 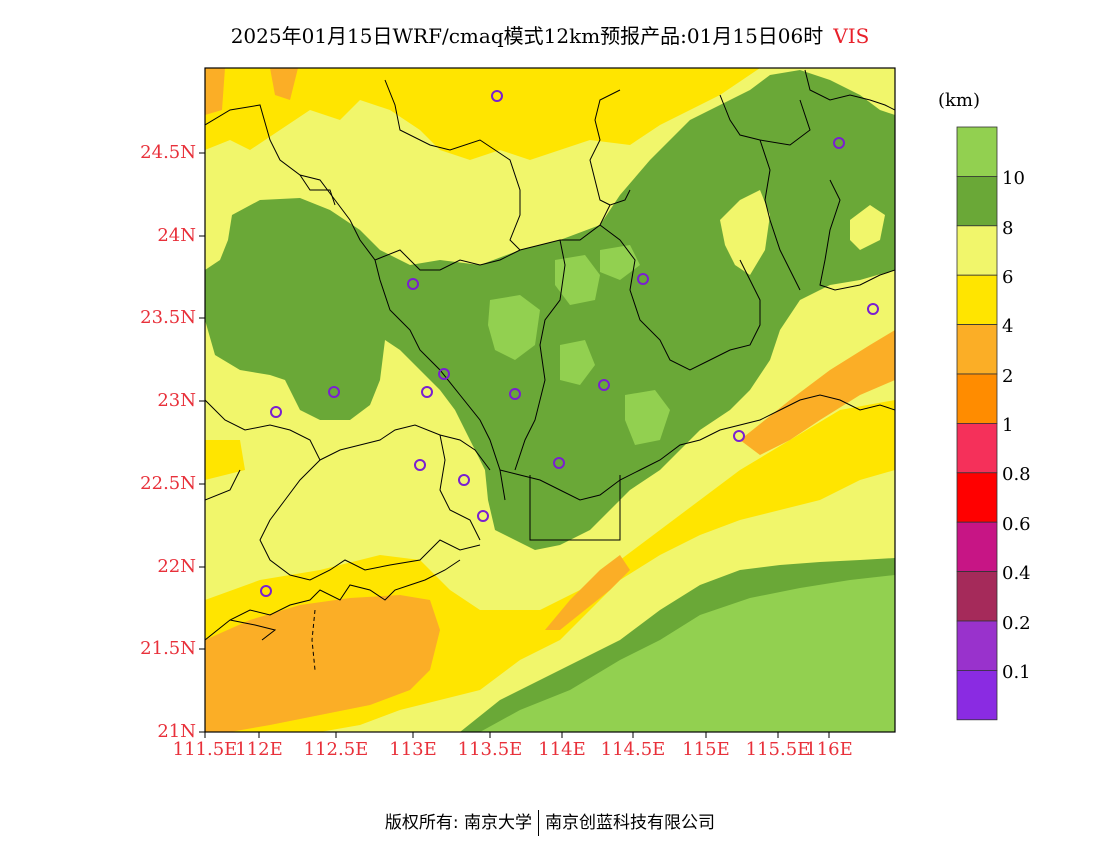 What do you see at coordinates (482, 114) in the screenshot?
I see `vis-zone-4-6km-north` at bounding box center [482, 114].